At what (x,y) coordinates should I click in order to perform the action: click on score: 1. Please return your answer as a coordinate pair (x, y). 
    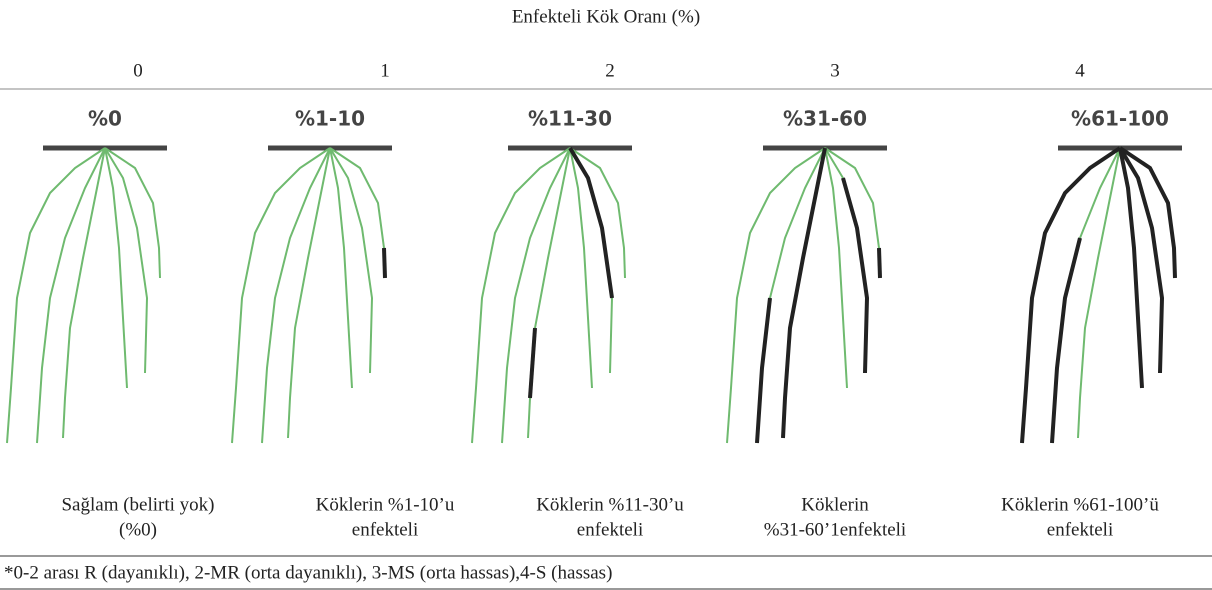
    Looking at the image, I should click on (385, 70).